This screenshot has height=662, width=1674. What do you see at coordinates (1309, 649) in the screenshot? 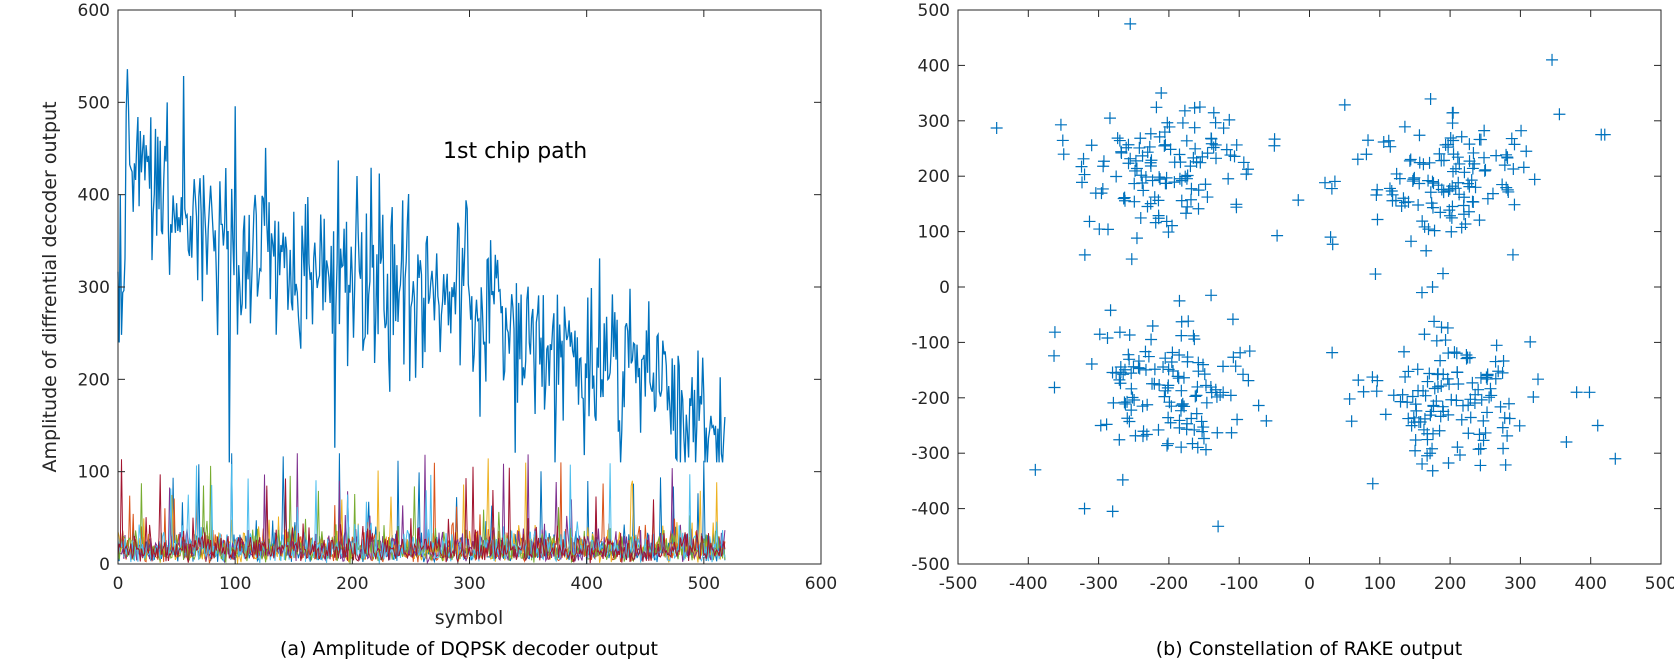
I see `panel-b-caption: (b) Constellation of RAKE output` at bounding box center [1309, 649].